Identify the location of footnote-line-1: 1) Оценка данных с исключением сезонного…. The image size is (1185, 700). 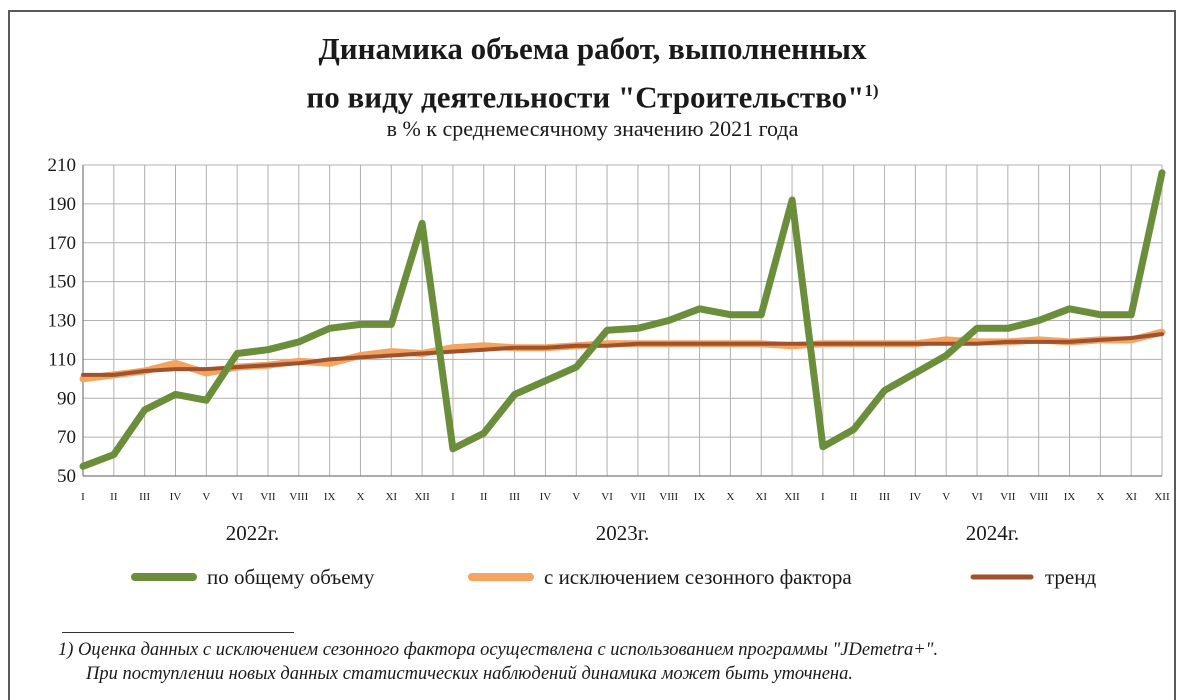
(498, 650).